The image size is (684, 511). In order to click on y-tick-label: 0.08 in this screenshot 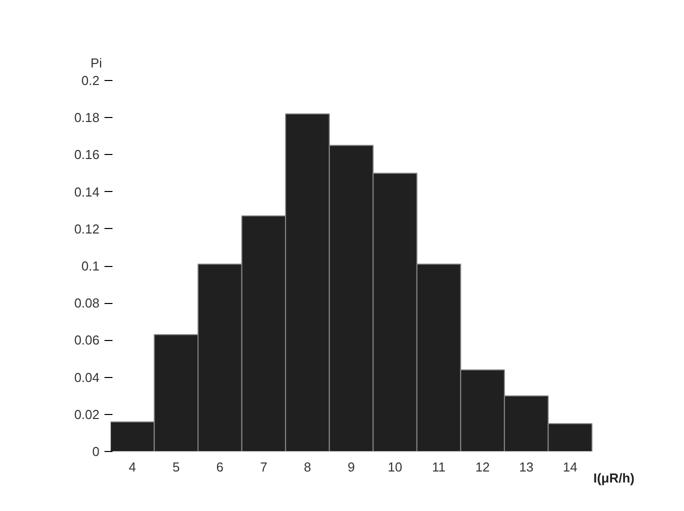, I will do `click(87, 303)`.